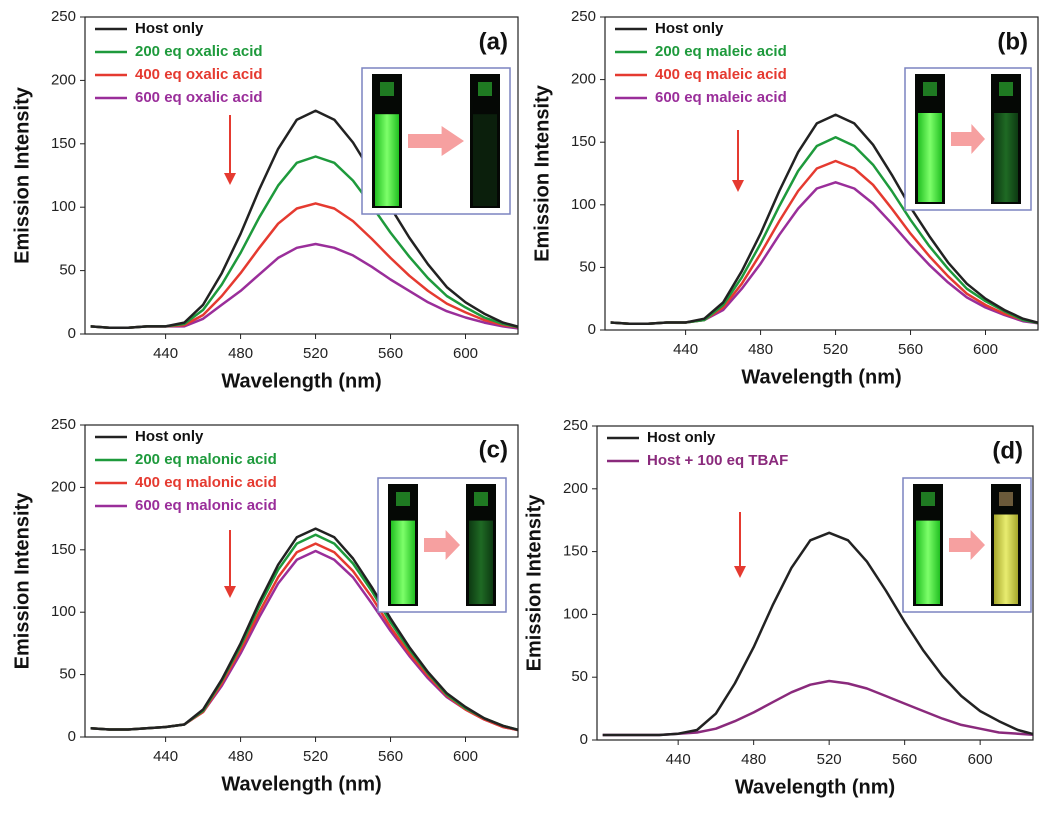 The height and width of the screenshot is (817, 1050). Describe the element at coordinates (206, 505) in the screenshot. I see `legend-label: 600 eq malonic acid` at that location.